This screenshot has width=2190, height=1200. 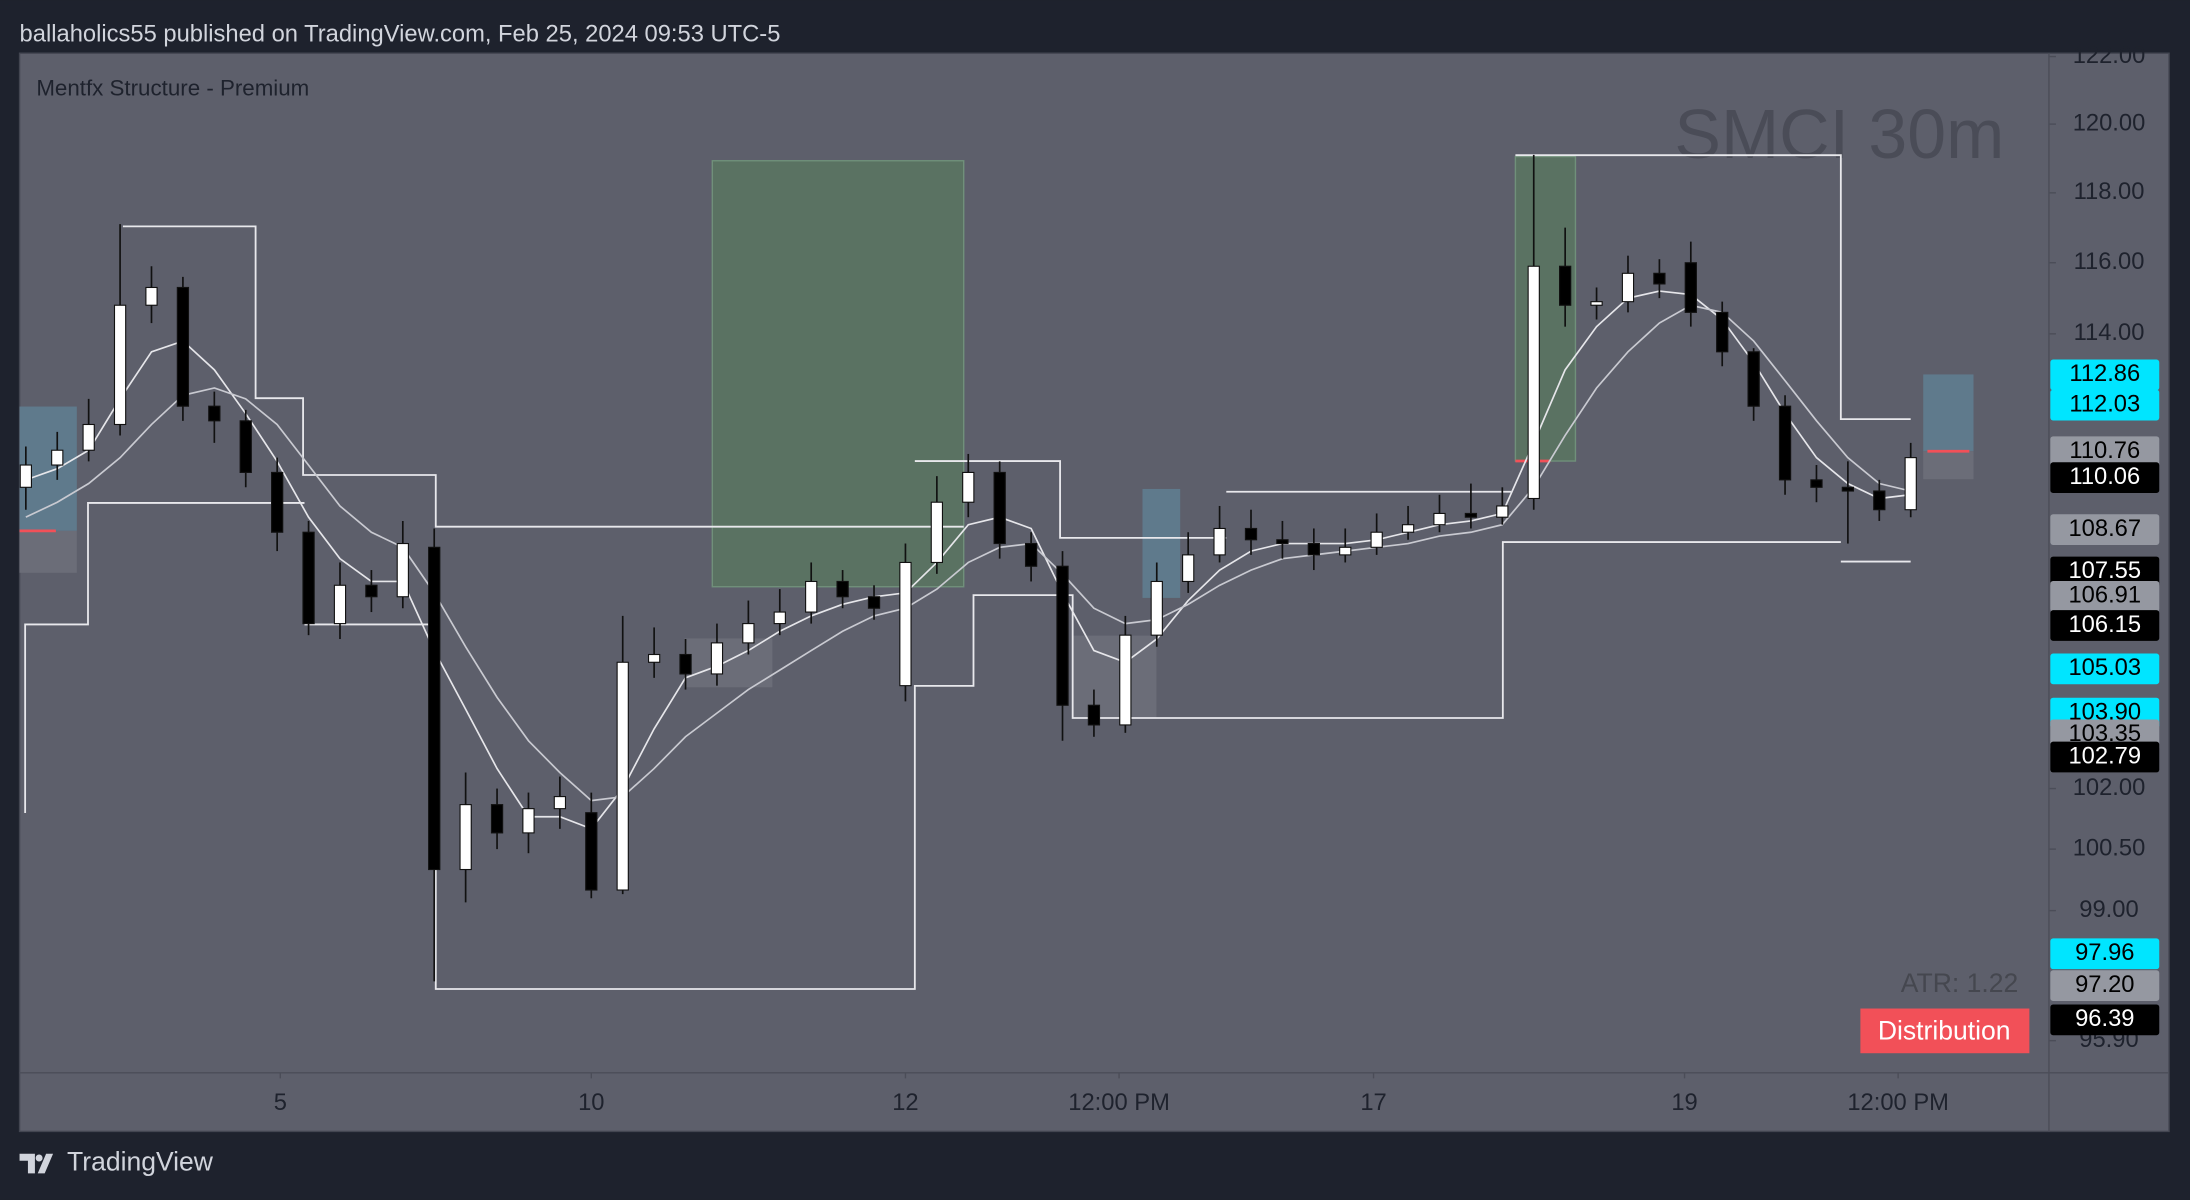 What do you see at coordinates (1959, 983) in the screenshot?
I see `atr-label: ATR: 1.22` at bounding box center [1959, 983].